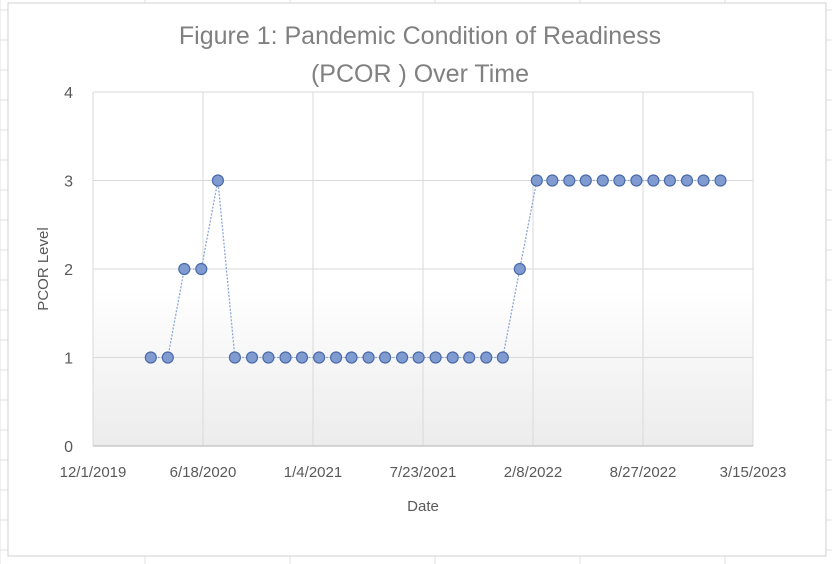 This screenshot has width=832, height=564. What do you see at coordinates (643, 472) in the screenshot?
I see `x-tick-label: 8/27/2022` at bounding box center [643, 472].